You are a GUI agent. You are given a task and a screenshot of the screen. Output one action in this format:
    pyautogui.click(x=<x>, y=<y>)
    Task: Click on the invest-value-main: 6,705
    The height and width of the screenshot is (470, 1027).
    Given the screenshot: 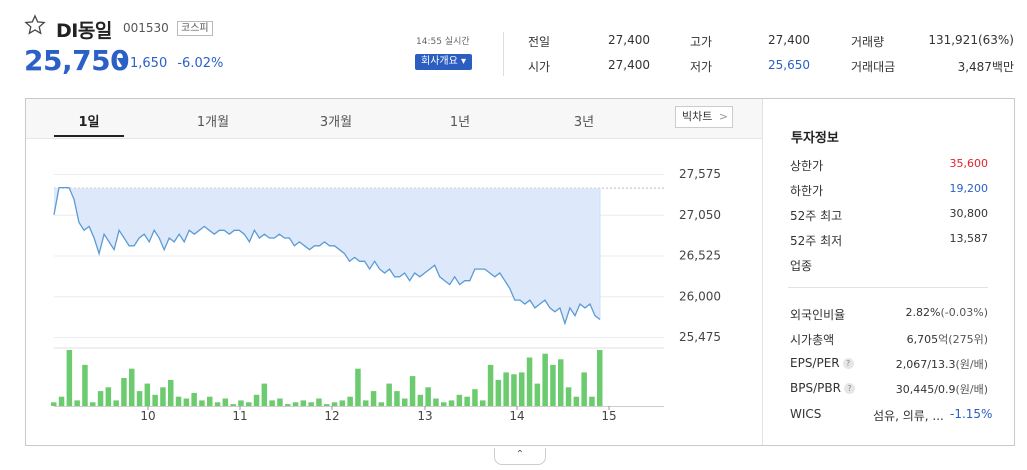 What is the action you would take?
    pyautogui.click(x=922, y=339)
    